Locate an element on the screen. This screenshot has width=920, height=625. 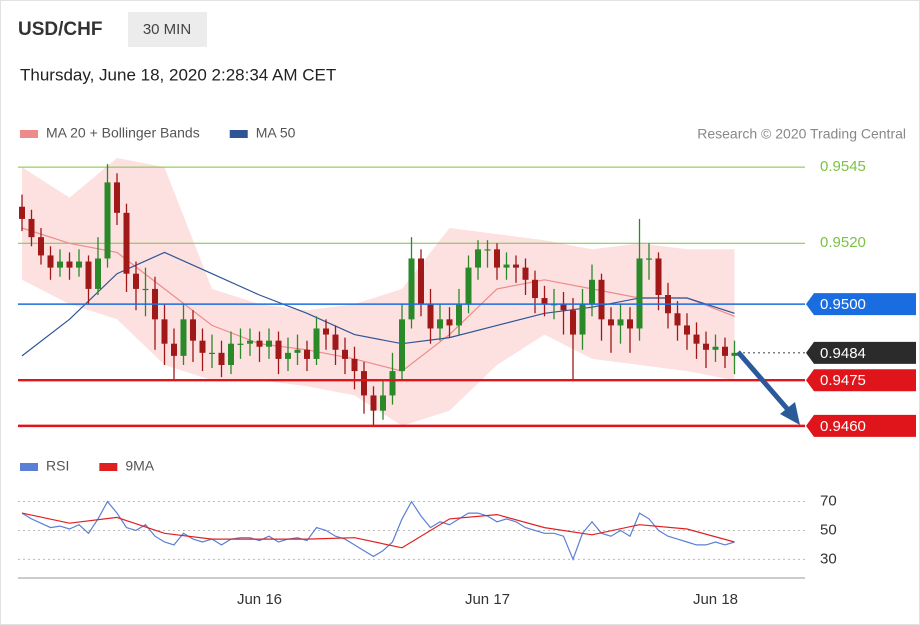
x-tick-label: Jun 18 is located at coordinates (715, 599).